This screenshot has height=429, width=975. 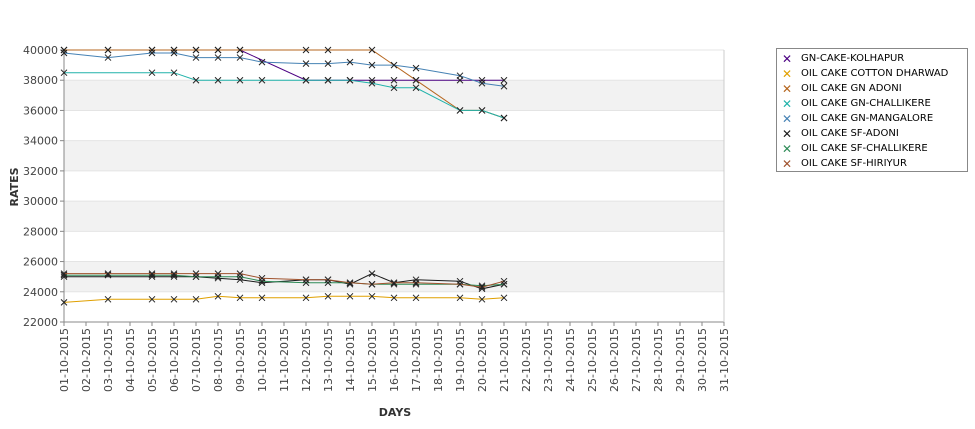 I want to click on y-tick-label: 30000, so click(x=40, y=201).